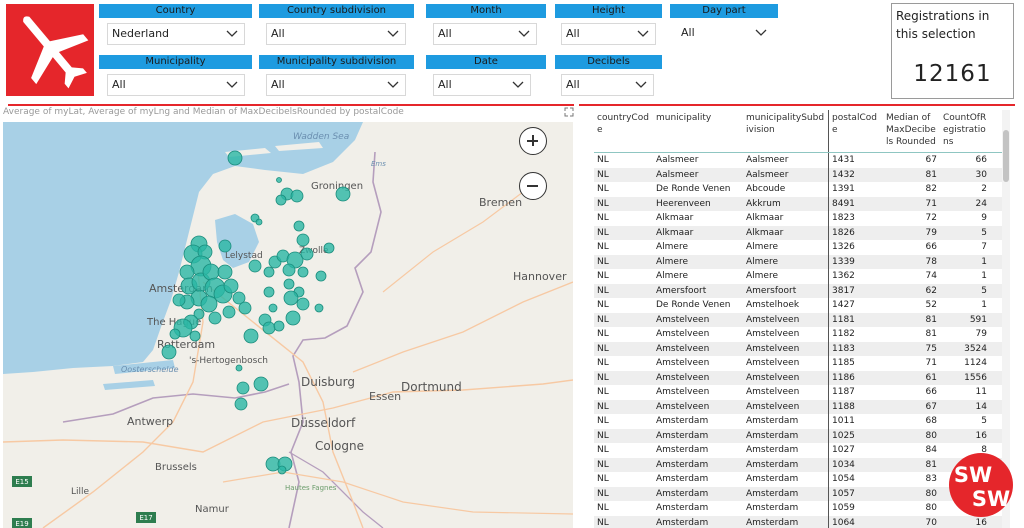 Image resolution: width=1024 pixels, height=528 pixels. What do you see at coordinates (798, 435) in the screenshot?
I see `table-row: NL Amsterdam Amsterdam 1025 80 16` at bounding box center [798, 435].